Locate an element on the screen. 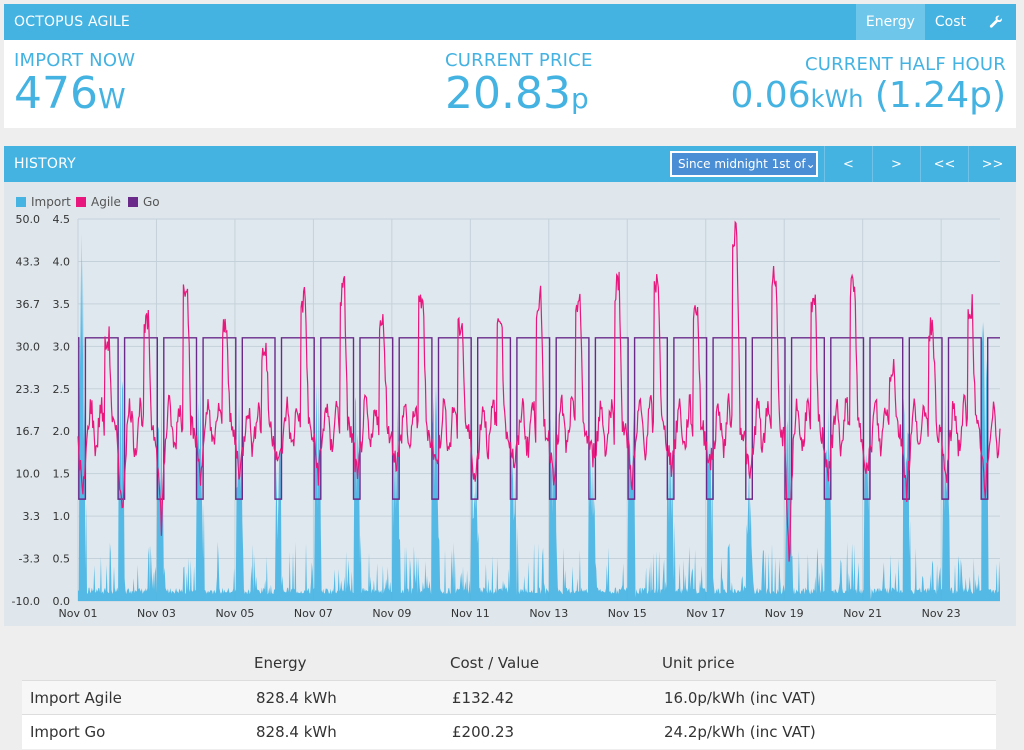 The image size is (1024, 750). y-right-tick-label: 2.5 is located at coordinates (62, 389).